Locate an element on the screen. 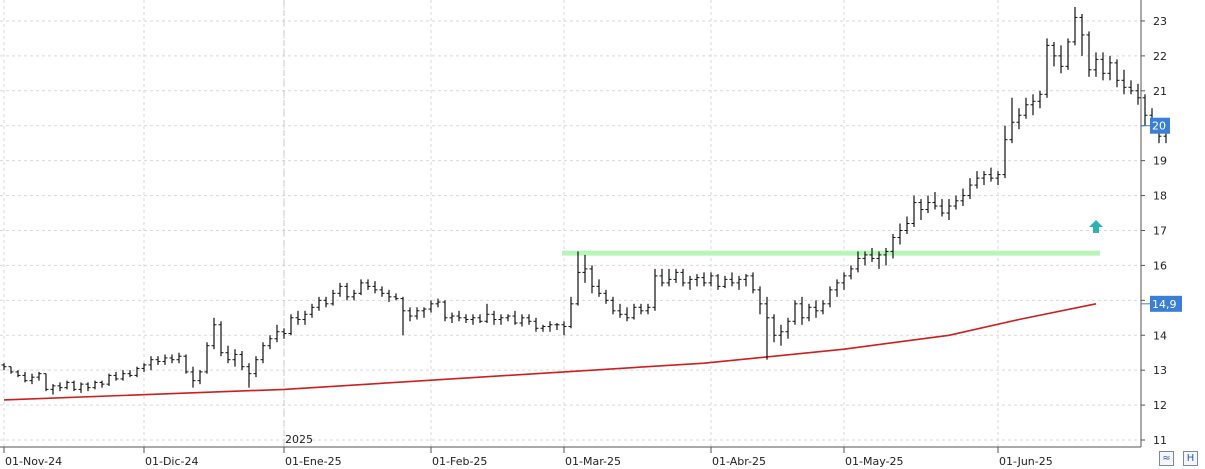  x-tick-label: 01-Dic-24 is located at coordinates (172, 461).